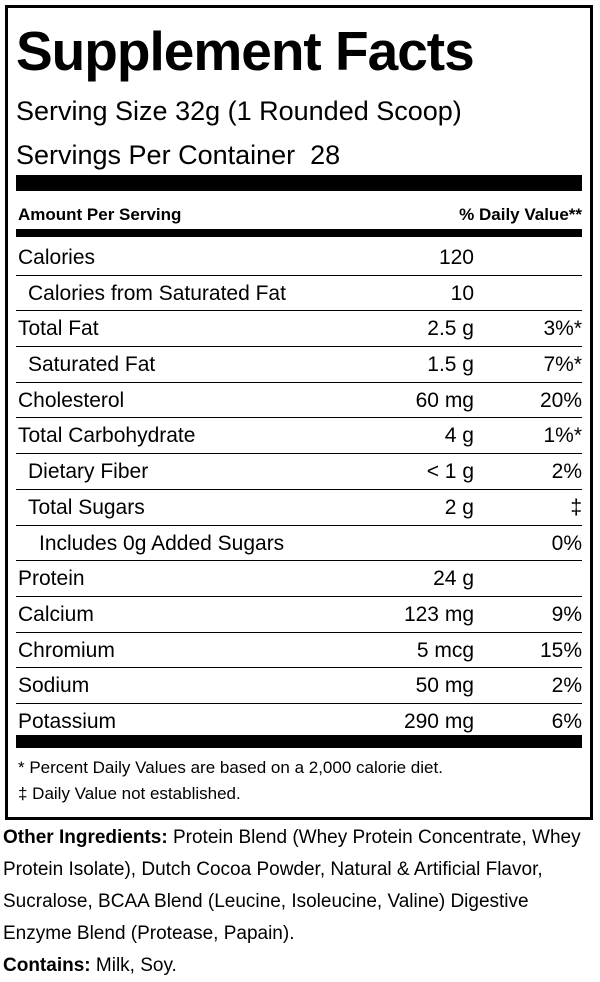 The image size is (600, 982). Describe the element at coordinates (438, 721) in the screenshot. I see `nutrient-amount: 290 mg` at that location.